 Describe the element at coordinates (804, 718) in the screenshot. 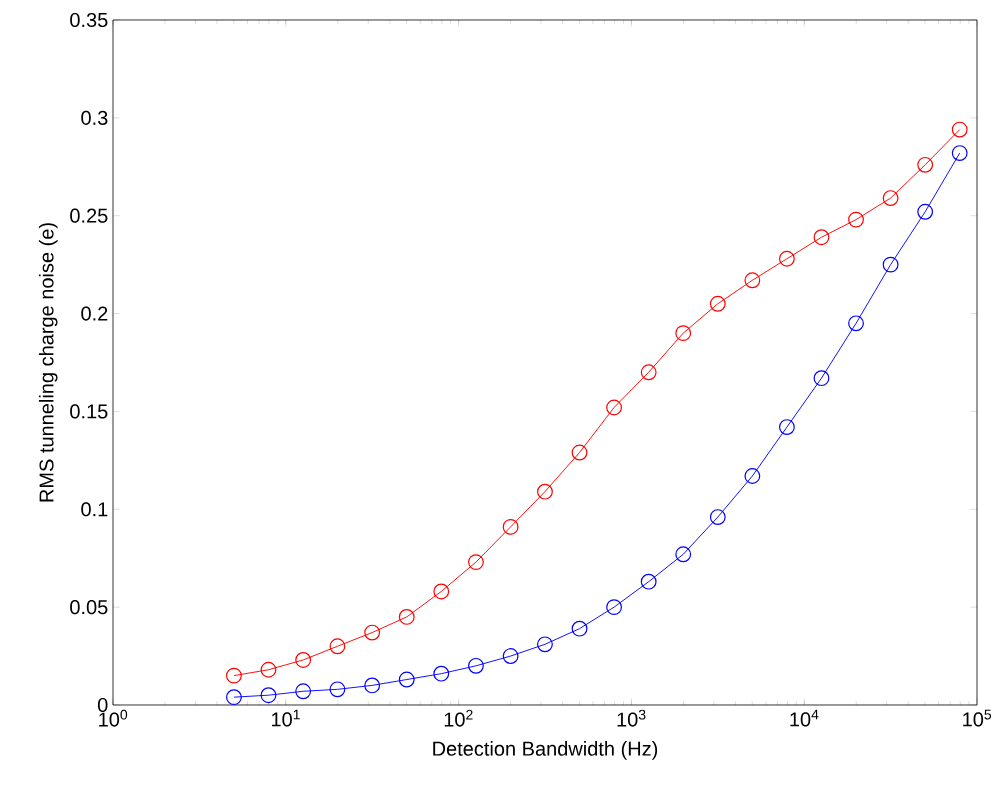

I see `x-tick-label: 10$^{4}$` at that location.